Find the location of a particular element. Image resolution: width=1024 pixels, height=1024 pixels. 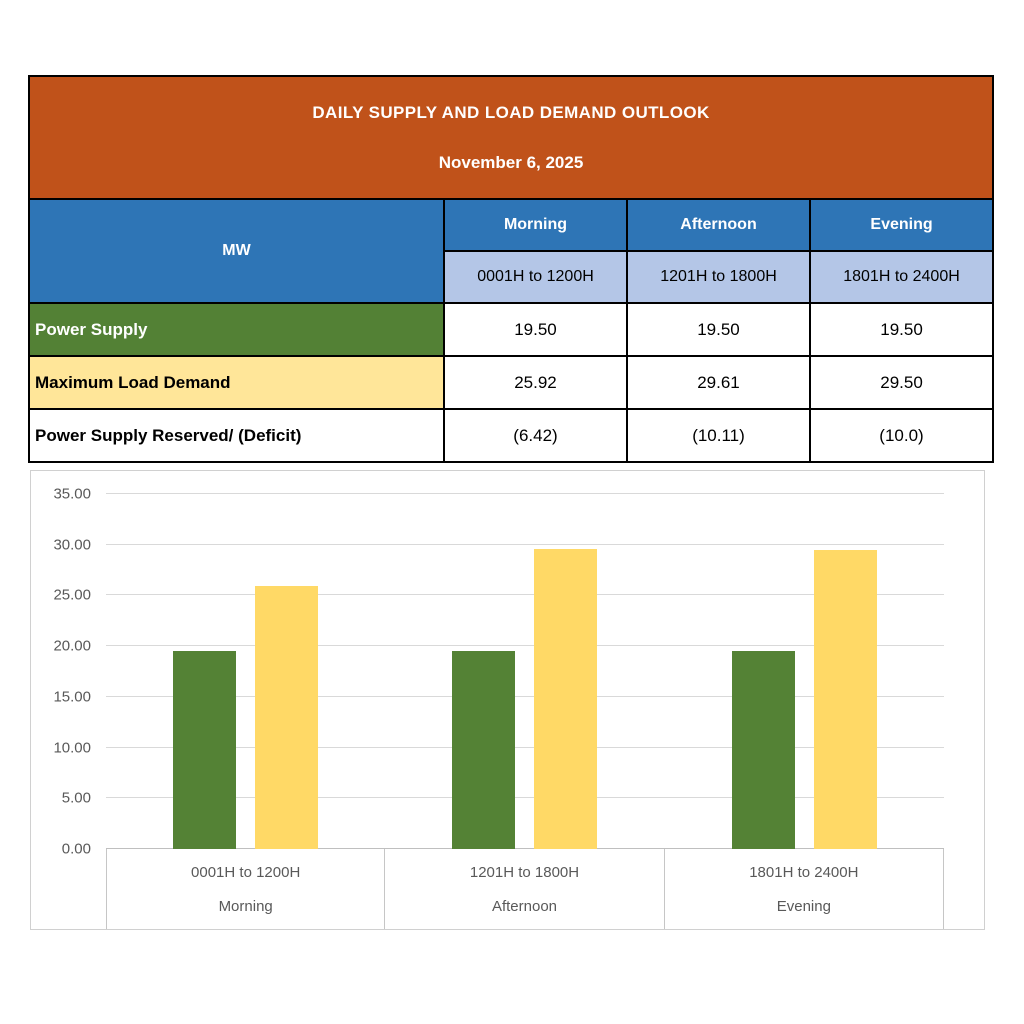

x-axis-hours-label: 1201H to 1800H is located at coordinates (524, 872).